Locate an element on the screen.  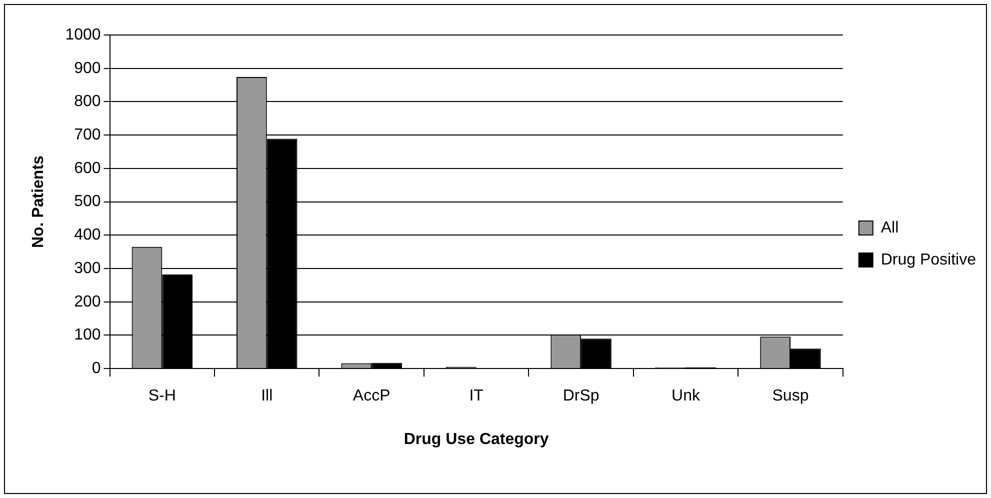
y-tick-label: 200 is located at coordinates (87, 301).